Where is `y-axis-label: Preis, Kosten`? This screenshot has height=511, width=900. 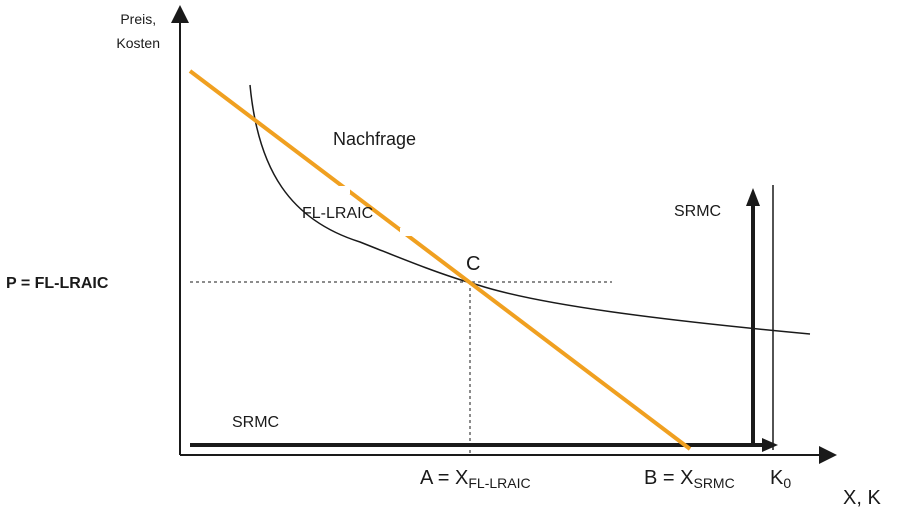 y-axis-label: Preis, Kosten is located at coordinates (138, 31).